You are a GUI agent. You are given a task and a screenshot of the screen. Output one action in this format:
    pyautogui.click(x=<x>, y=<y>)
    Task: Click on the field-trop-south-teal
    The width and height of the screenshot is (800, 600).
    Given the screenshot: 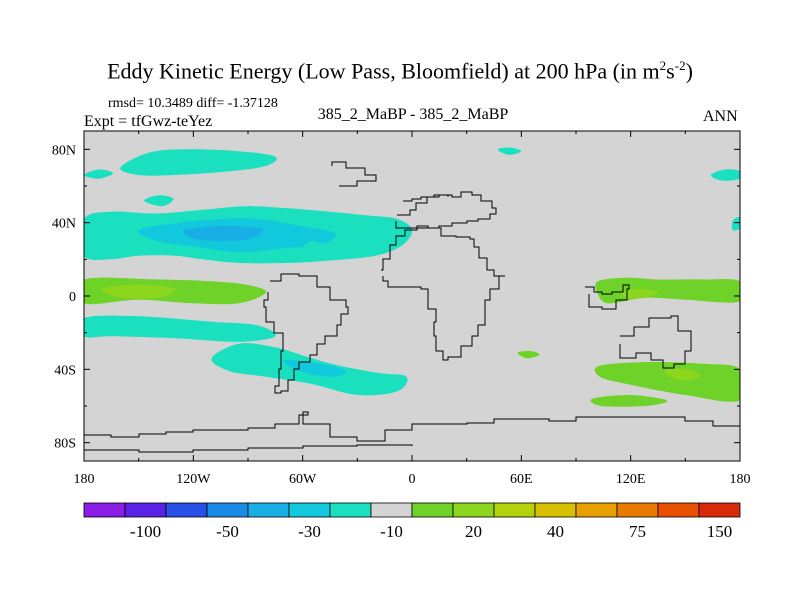 What is the action you would take?
    pyautogui.click(x=180, y=328)
    